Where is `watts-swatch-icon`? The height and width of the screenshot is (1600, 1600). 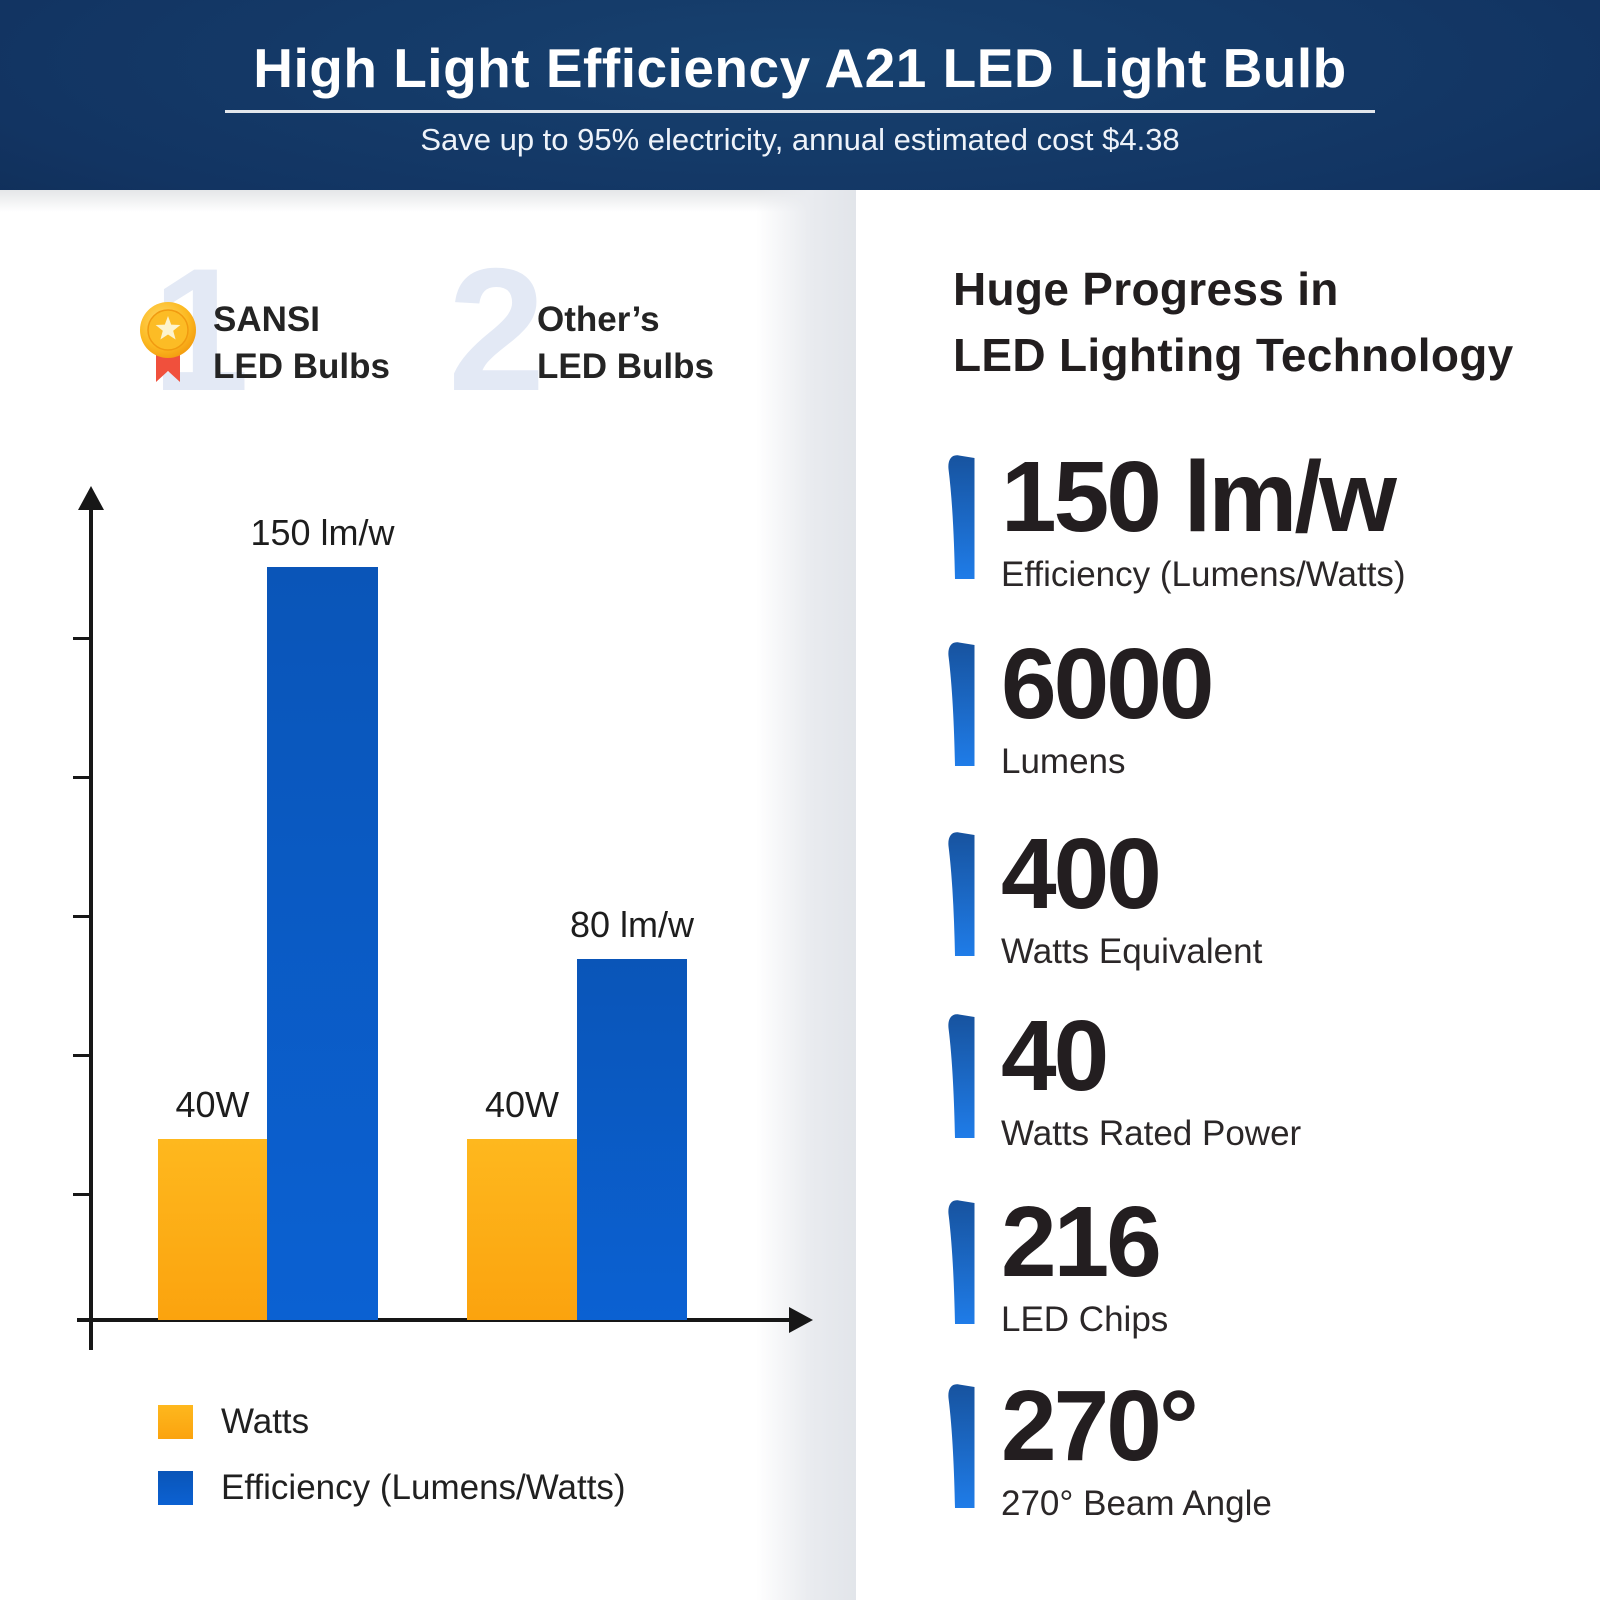
watts-swatch-icon is located at coordinates (175, 1422).